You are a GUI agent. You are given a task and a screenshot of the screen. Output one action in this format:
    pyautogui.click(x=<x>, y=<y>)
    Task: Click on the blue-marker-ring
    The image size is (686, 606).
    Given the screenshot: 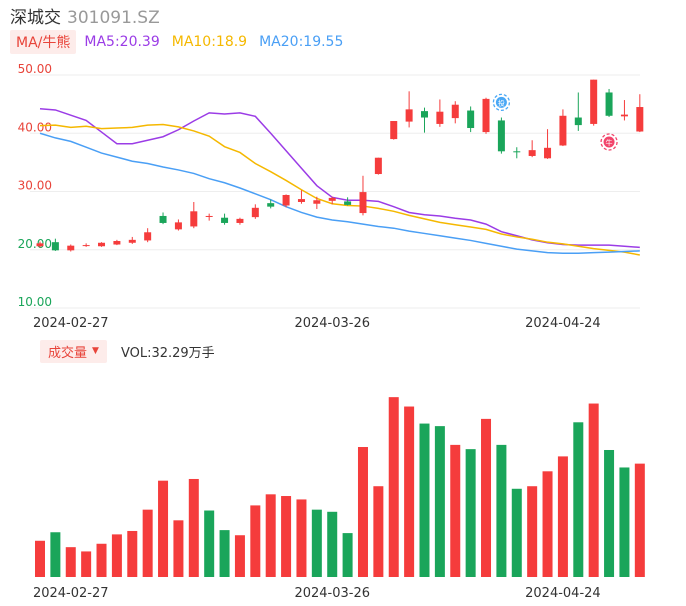 What is the action you would take?
    pyautogui.click(x=501, y=102)
    